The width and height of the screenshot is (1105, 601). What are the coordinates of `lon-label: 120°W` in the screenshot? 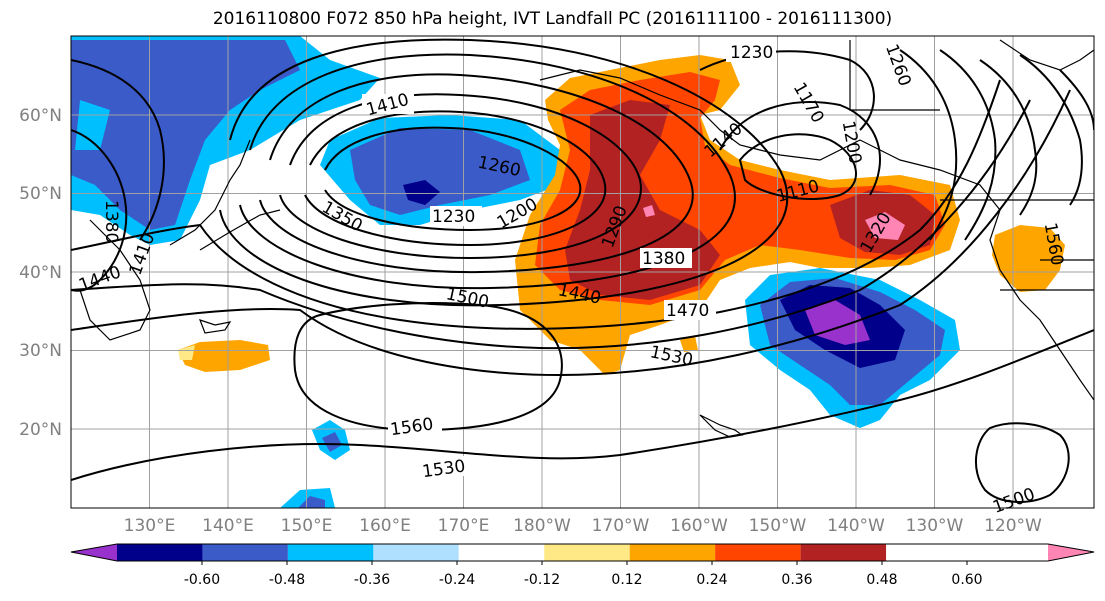 It's located at (1013, 526).